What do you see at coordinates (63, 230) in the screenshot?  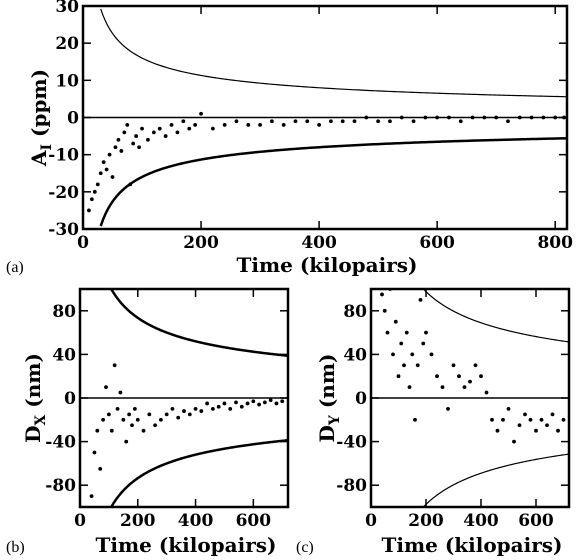 I see `y-tick-label: -30` at bounding box center [63, 230].